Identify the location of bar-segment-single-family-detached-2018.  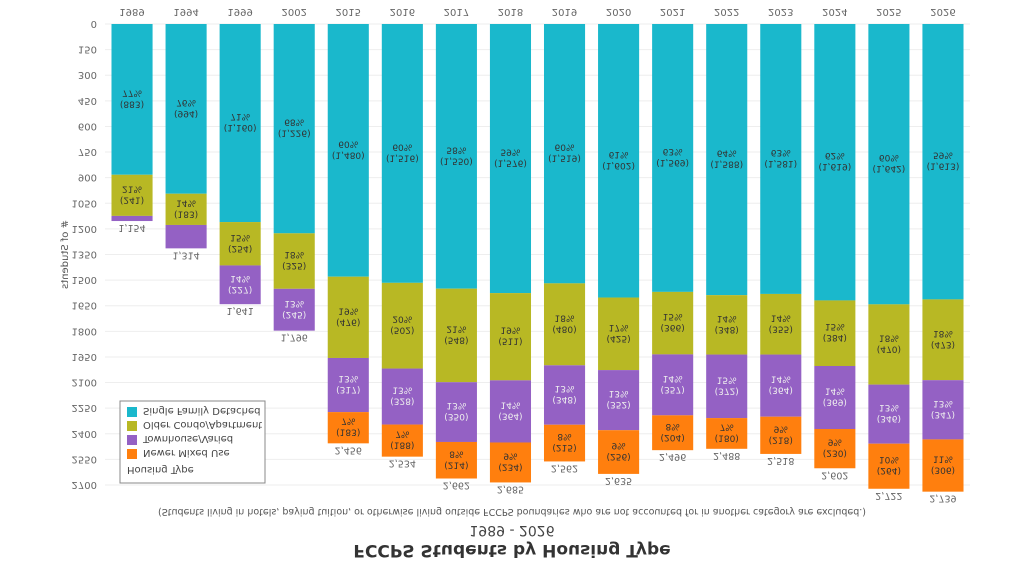
(510, 159).